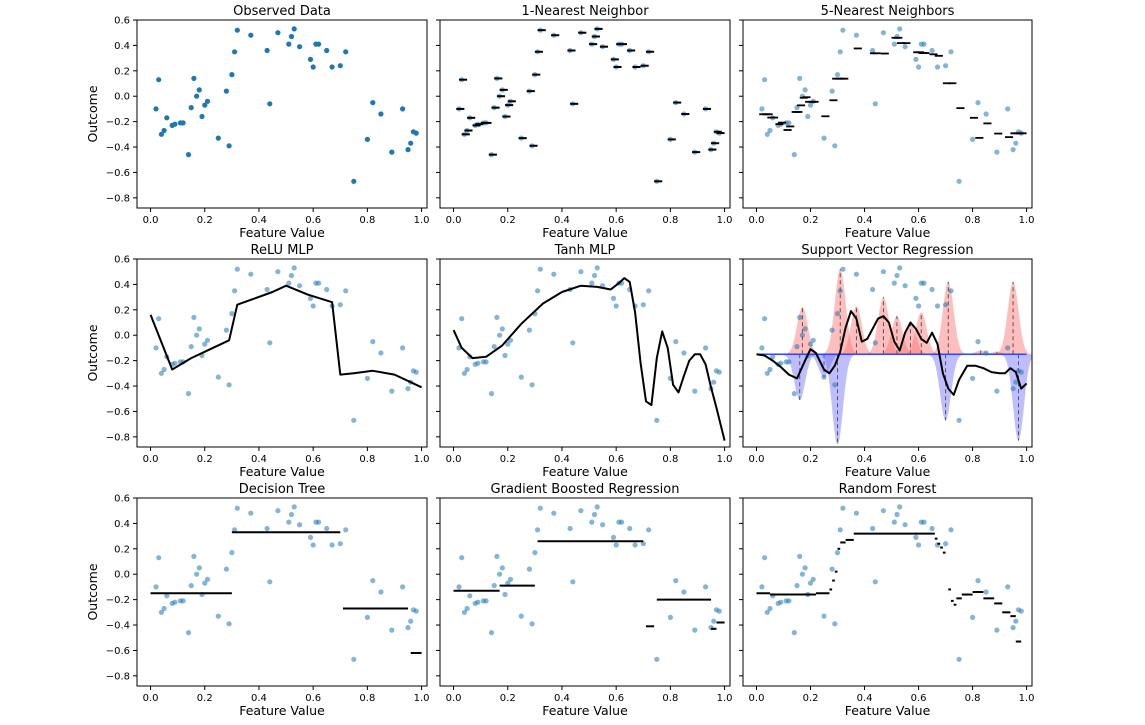 This screenshot has width=1145, height=725. I want to click on model-fit, so click(892, 353).